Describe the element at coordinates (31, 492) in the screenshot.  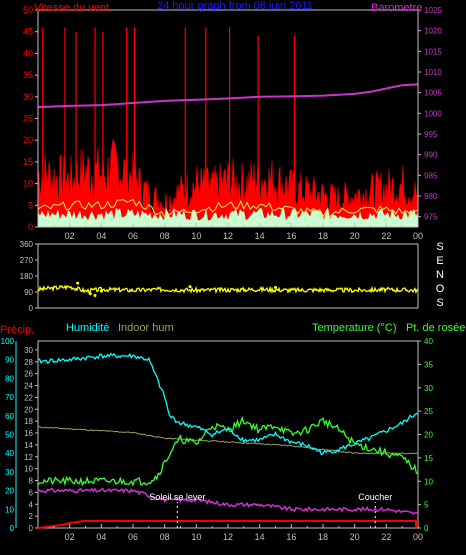
I see `left2-y-tick-label: 6` at that location.